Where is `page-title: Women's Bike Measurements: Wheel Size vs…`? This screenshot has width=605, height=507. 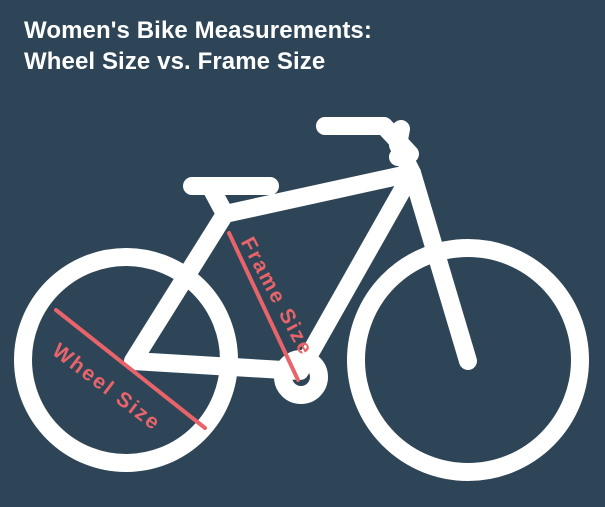
page-title: Women's Bike Measurements: Wheel Size vs… is located at coordinates (198, 46).